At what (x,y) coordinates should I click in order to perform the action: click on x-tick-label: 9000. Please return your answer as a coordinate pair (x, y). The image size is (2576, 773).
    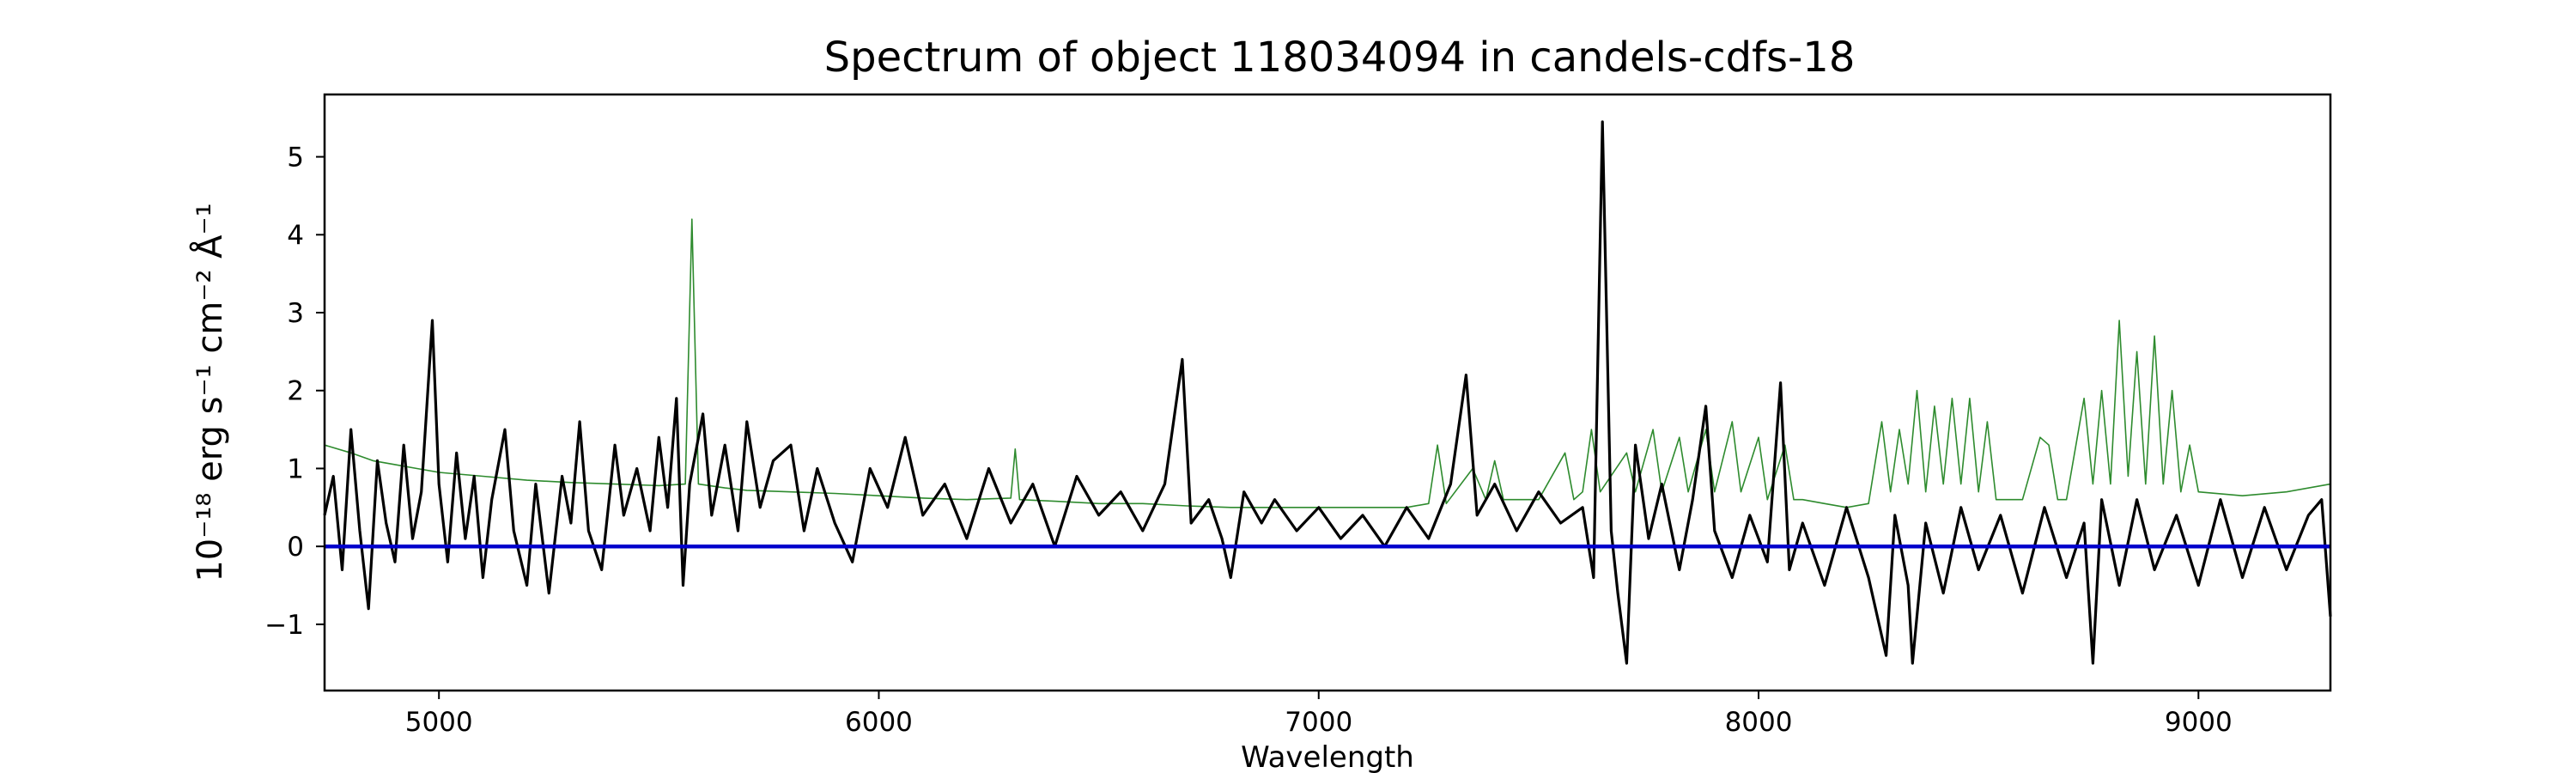
    Looking at the image, I should click on (2199, 722).